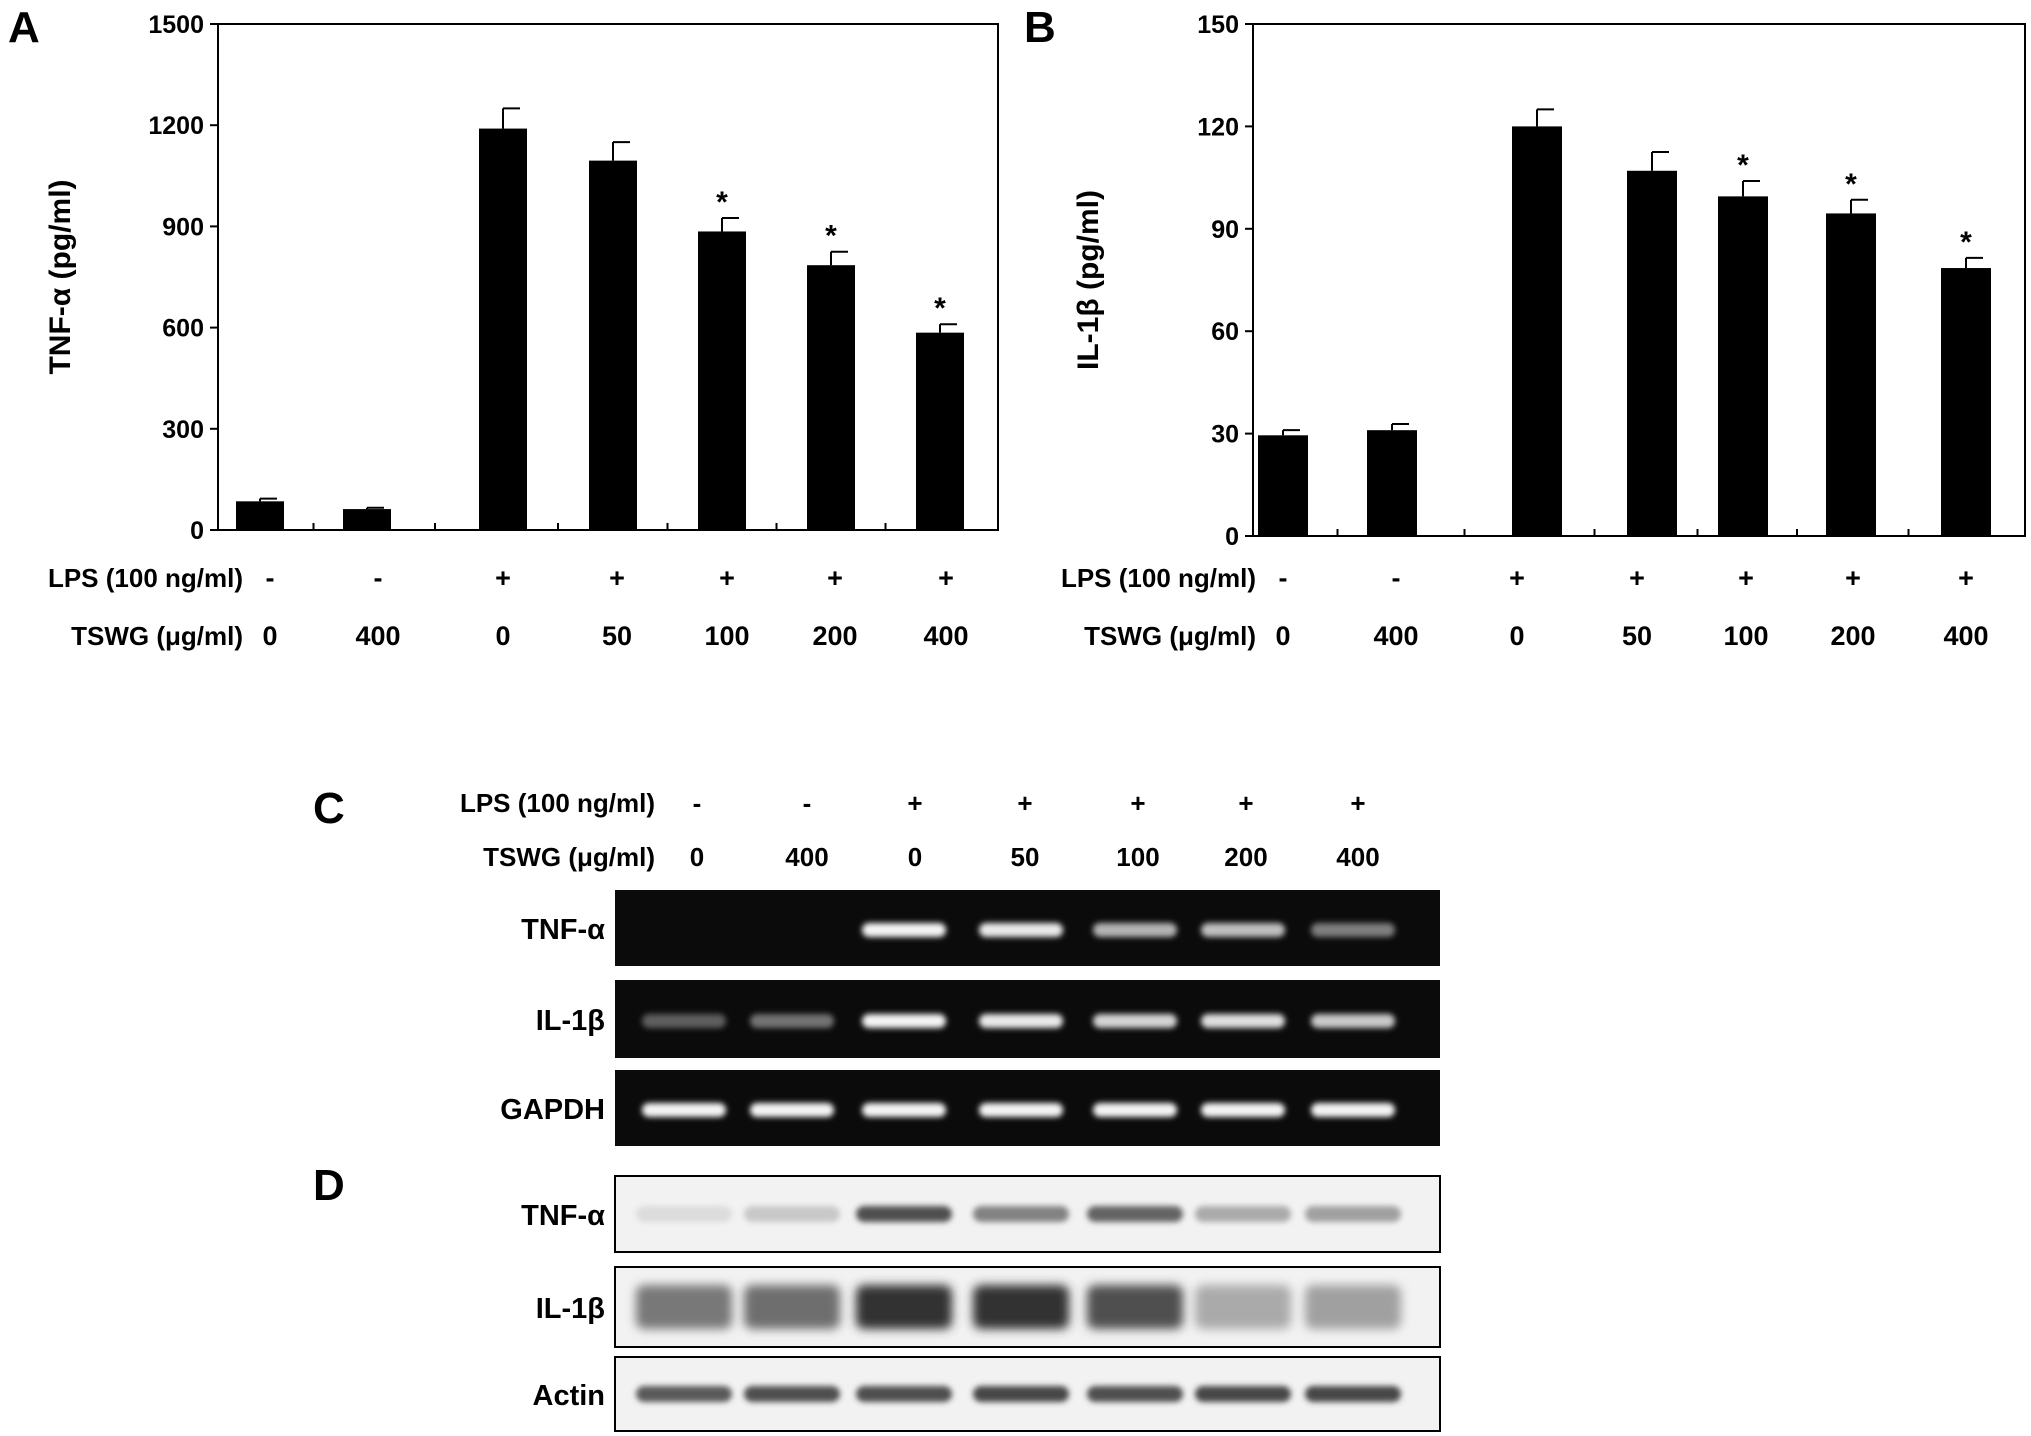 The height and width of the screenshot is (1436, 2031). What do you see at coordinates (970, 1018) in the screenshot?
I see `rt-pcr-gel: TNF-α IL-1β GAPDH` at bounding box center [970, 1018].